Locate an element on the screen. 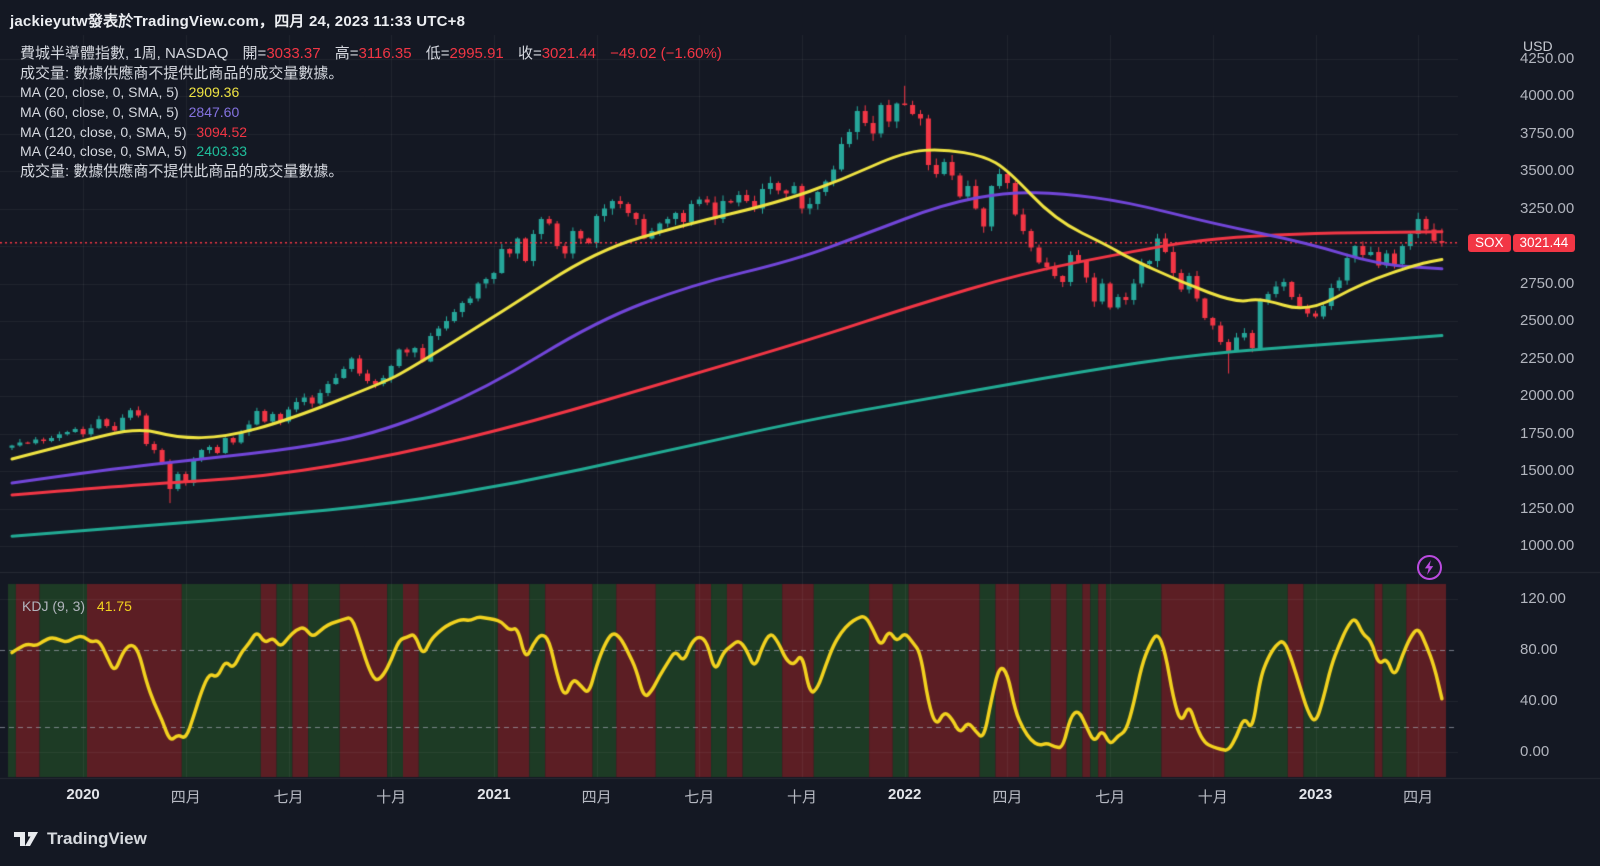 Image resolution: width=1600 pixels, height=866 pixels. high-label: 高= is located at coordinates (346, 53).